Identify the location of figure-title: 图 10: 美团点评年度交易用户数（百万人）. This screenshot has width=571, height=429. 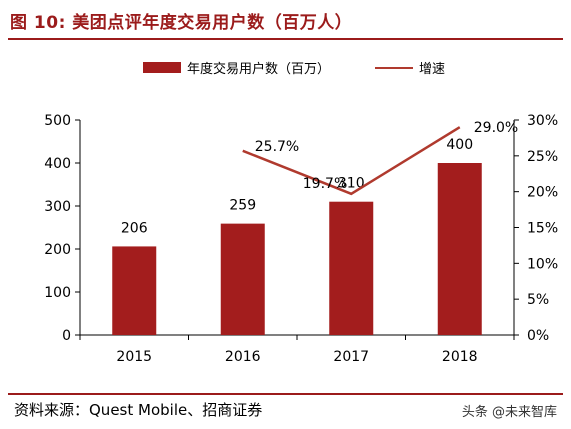
(181, 23).